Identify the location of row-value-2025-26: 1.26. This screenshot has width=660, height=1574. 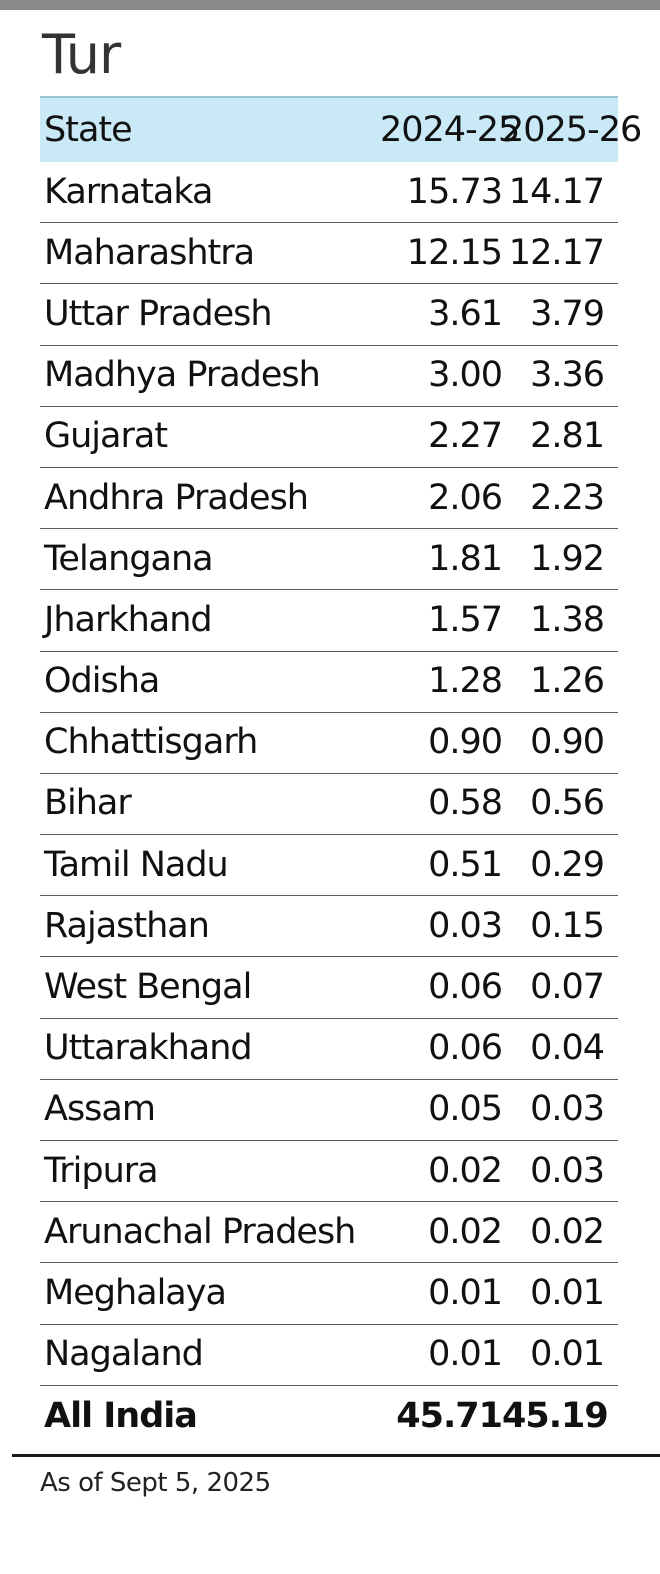
(567, 681).